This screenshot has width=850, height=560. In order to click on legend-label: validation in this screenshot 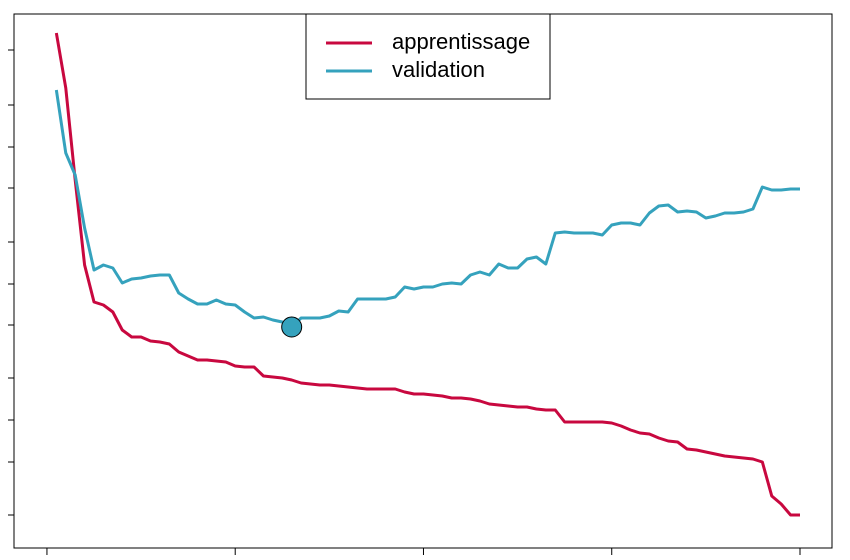, I will do `click(438, 69)`.